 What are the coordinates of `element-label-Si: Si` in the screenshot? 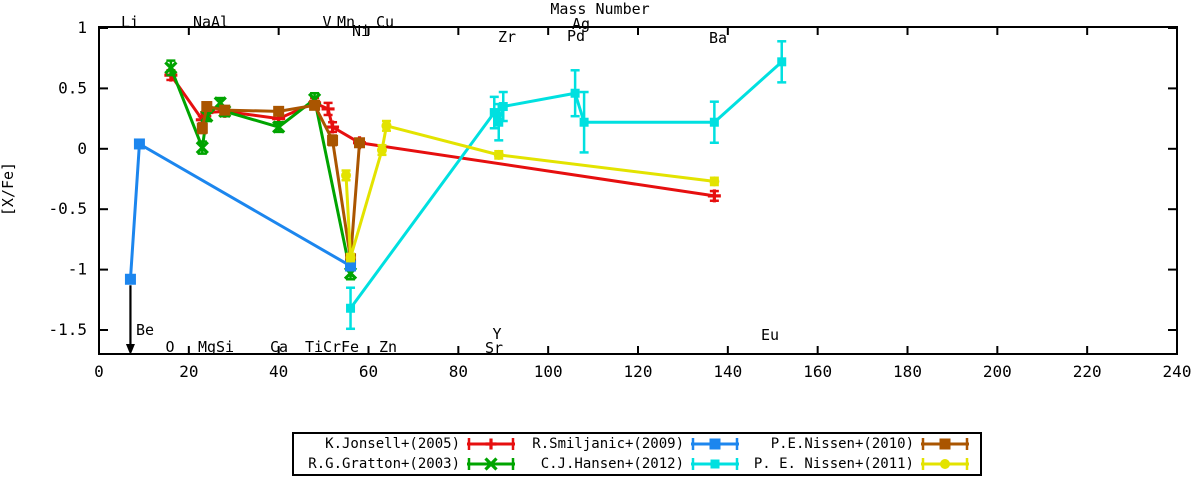 It's located at (225, 347).